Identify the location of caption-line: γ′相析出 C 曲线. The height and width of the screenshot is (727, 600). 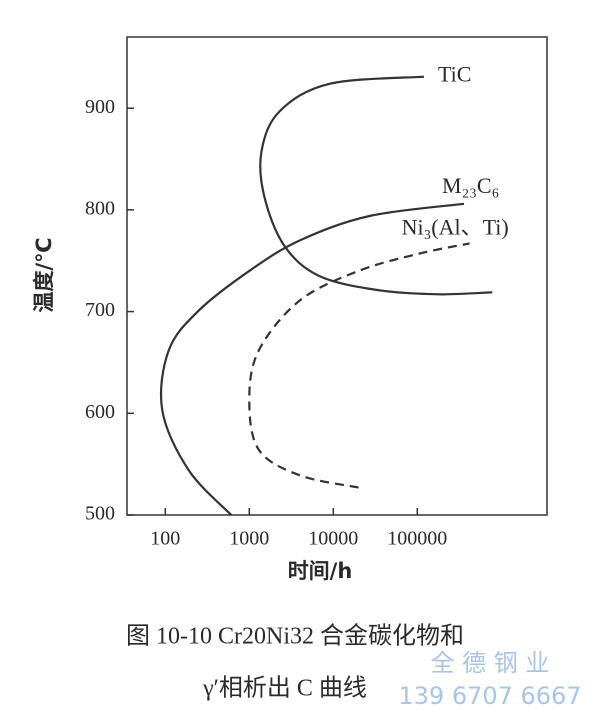
(284, 688).